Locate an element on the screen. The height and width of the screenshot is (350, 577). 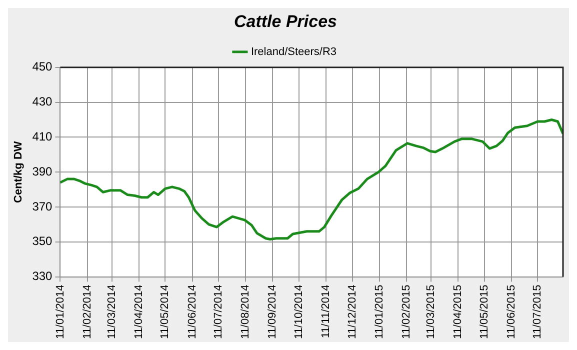
x-tick-label: 11/09/2014 is located at coordinates (272, 312).